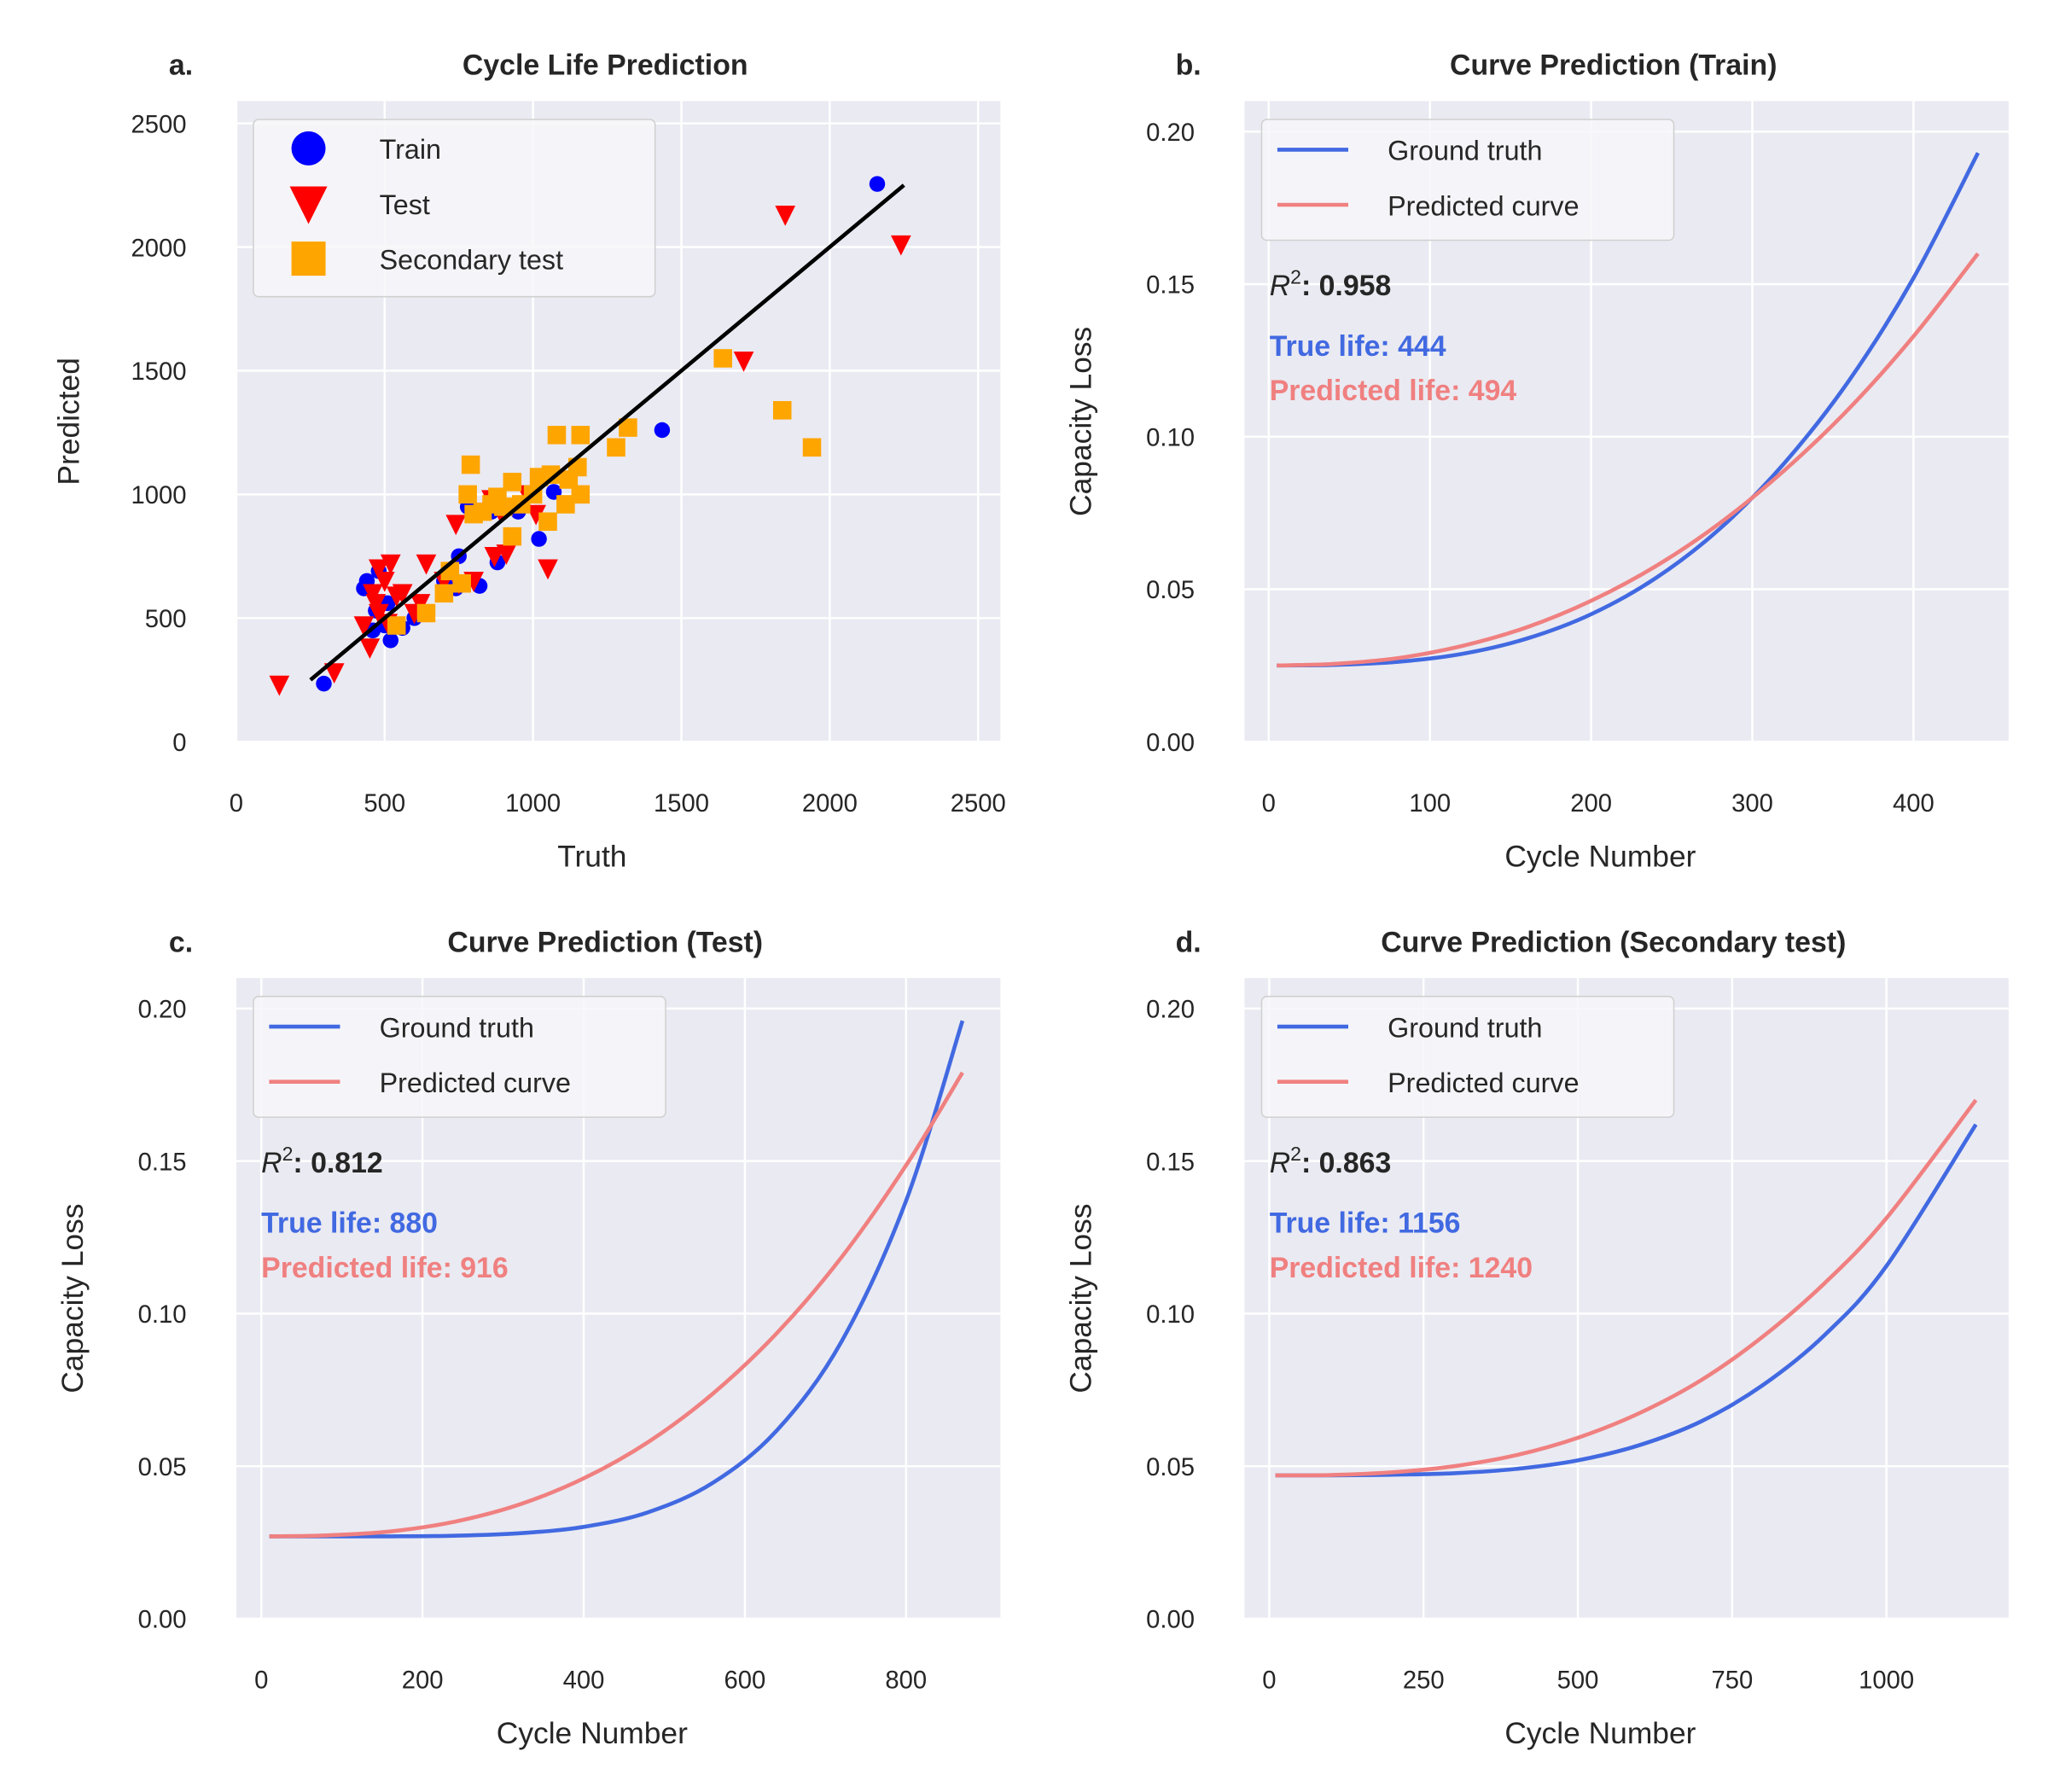 The height and width of the screenshot is (1792, 2048). I want to click on r2-annotation: R2: 0.958, so click(1331, 283).